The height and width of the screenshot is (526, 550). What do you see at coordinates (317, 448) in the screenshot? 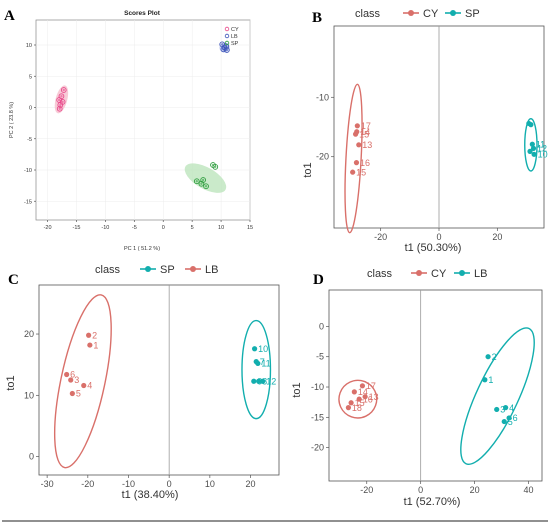
I see `y-tick-label: -20` at bounding box center [317, 448].